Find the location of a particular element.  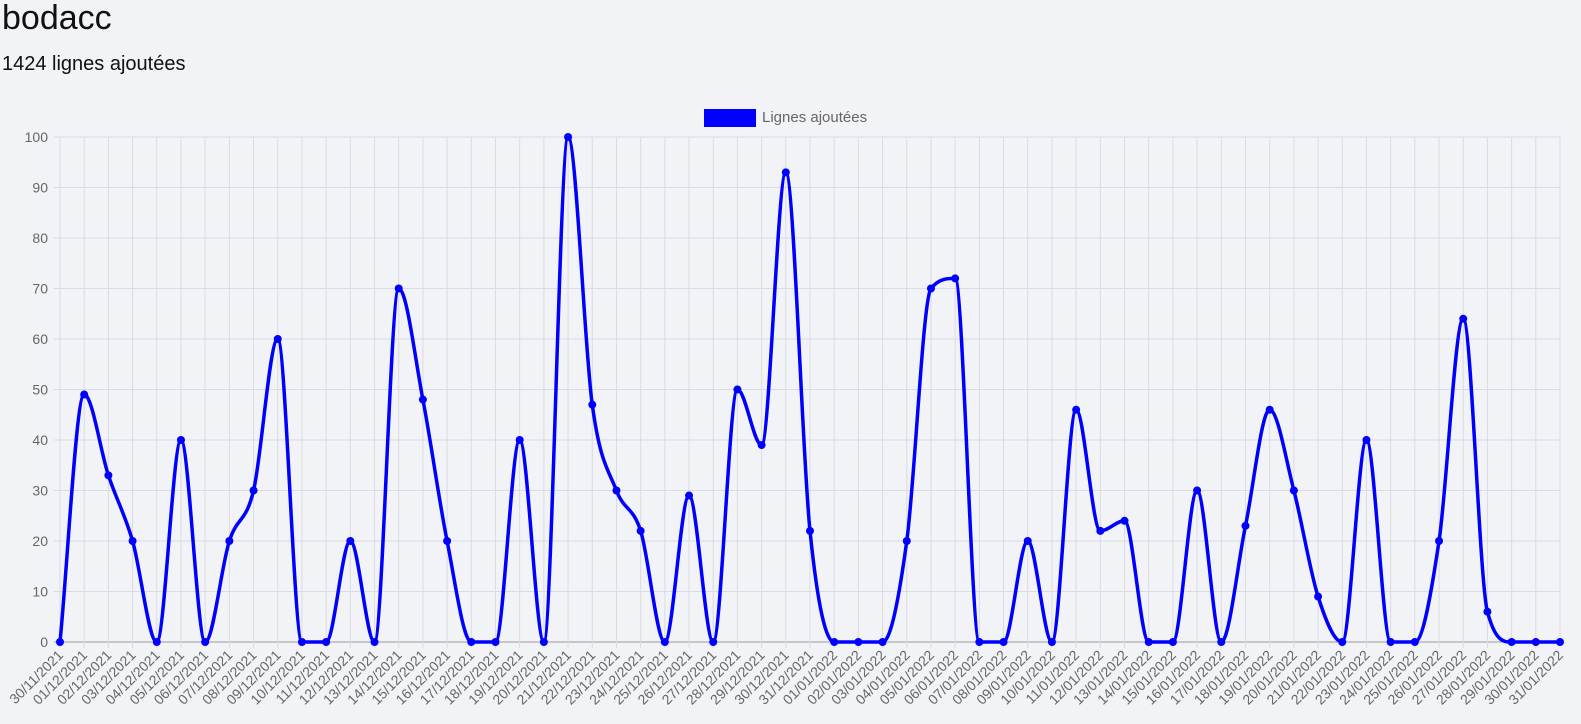

legend-swatch is located at coordinates (730, 118).